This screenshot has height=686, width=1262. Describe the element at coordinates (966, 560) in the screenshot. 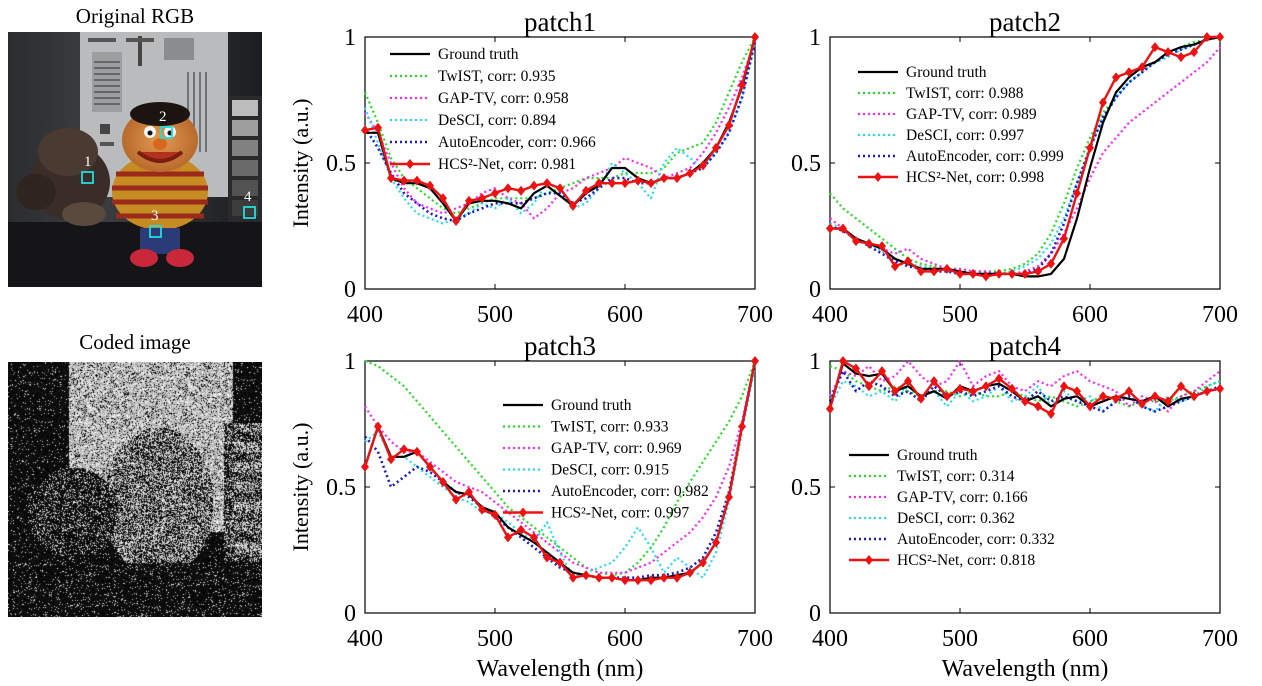

I see `legend-label-hcs: HCS²-Net, corr: 0.818` at that location.